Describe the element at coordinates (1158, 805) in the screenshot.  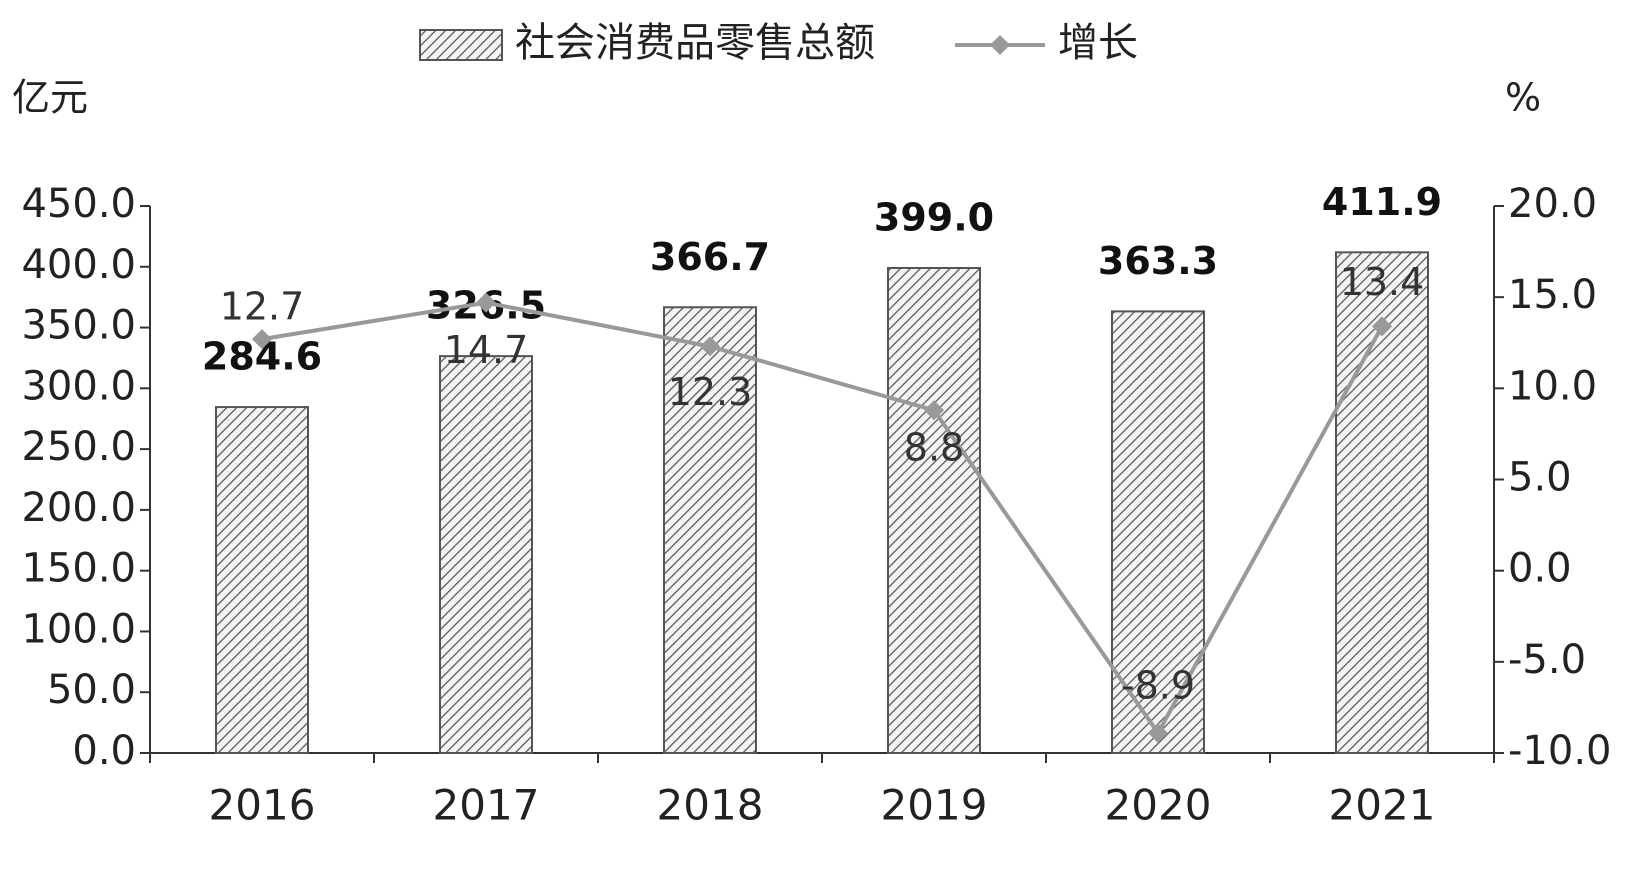
I see `x-tick-label: 2020` at that location.